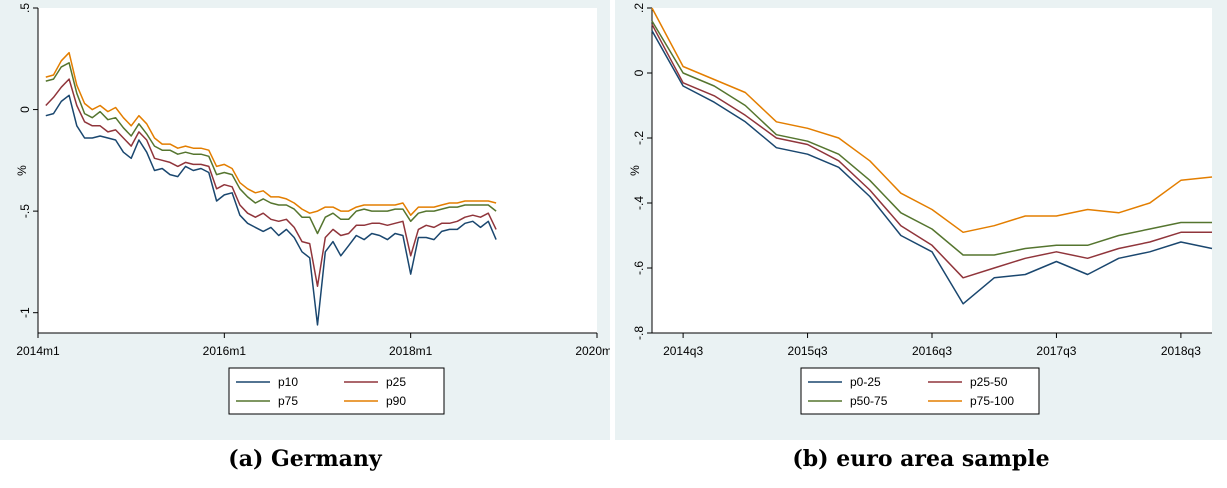 The height and width of the screenshot is (488, 1227). Describe the element at coordinates (989, 382) in the screenshot. I see `legend-label-p25-50: p25-50` at that location.